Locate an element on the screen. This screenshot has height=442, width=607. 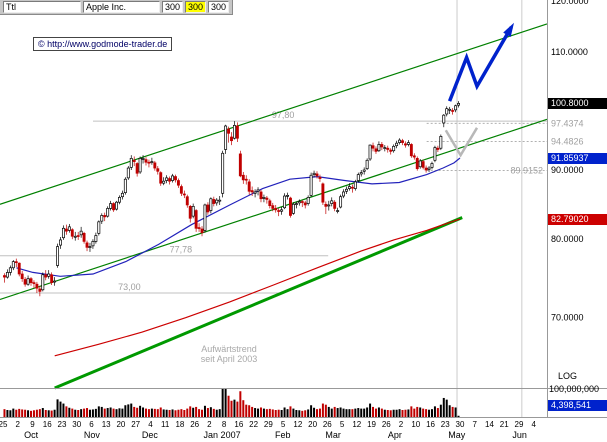
trendline-annotation-line1: Aufwärtstrend is located at coordinates (229, 349).